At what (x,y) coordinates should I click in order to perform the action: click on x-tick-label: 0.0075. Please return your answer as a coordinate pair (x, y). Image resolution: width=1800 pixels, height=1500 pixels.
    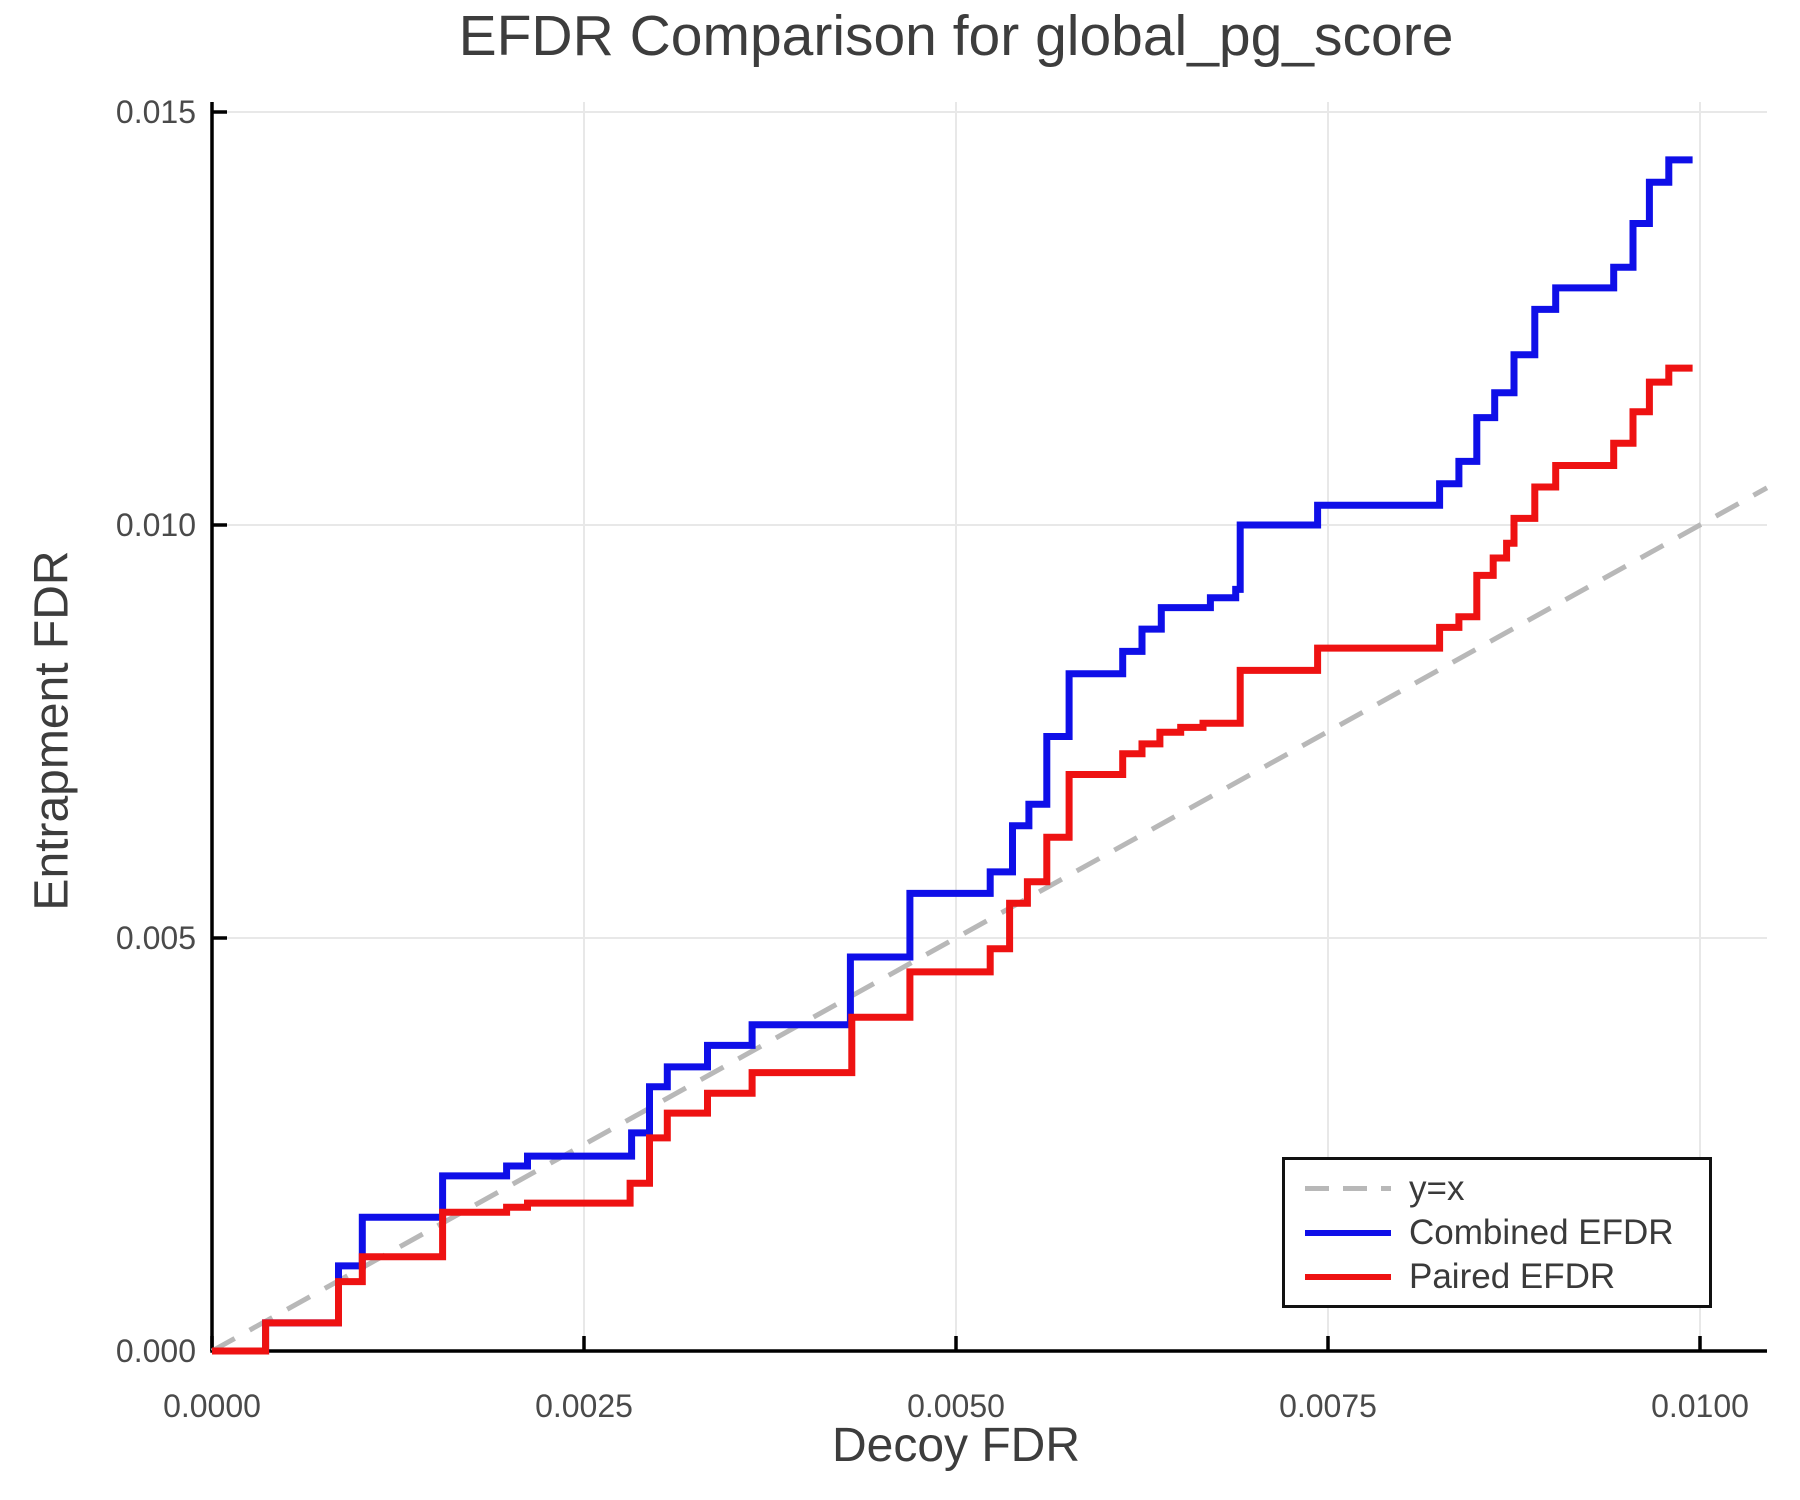
    Looking at the image, I should click on (1328, 1406).